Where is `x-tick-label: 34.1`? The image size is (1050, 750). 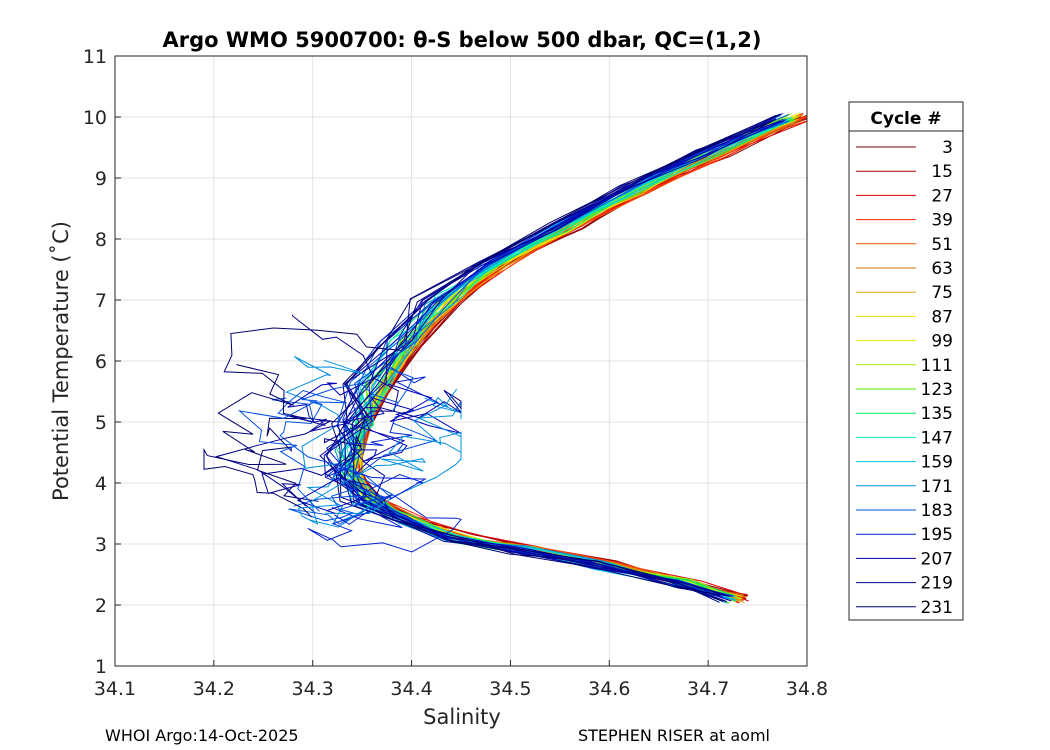 x-tick-label: 34.1 is located at coordinates (115, 689).